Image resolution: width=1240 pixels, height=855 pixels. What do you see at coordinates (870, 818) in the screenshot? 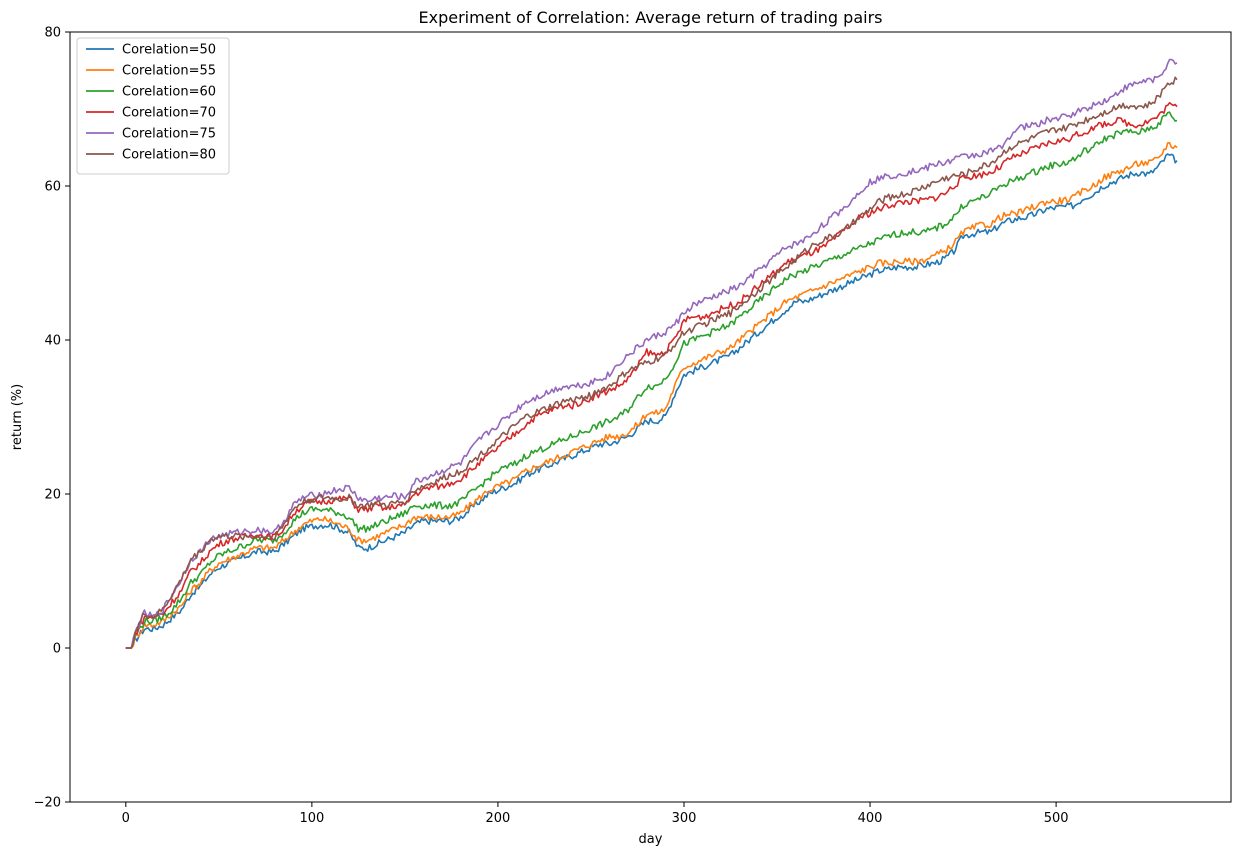
I see `x-tick-label: 400` at bounding box center [870, 818].